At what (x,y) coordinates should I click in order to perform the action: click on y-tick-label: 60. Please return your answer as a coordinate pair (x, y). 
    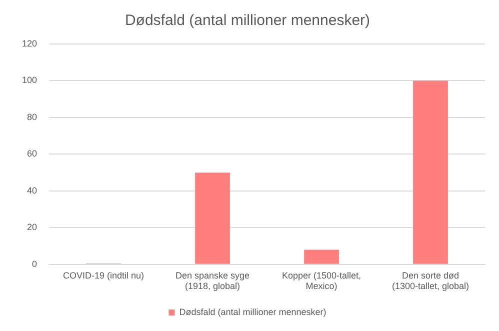
    Looking at the image, I should click on (32, 153).